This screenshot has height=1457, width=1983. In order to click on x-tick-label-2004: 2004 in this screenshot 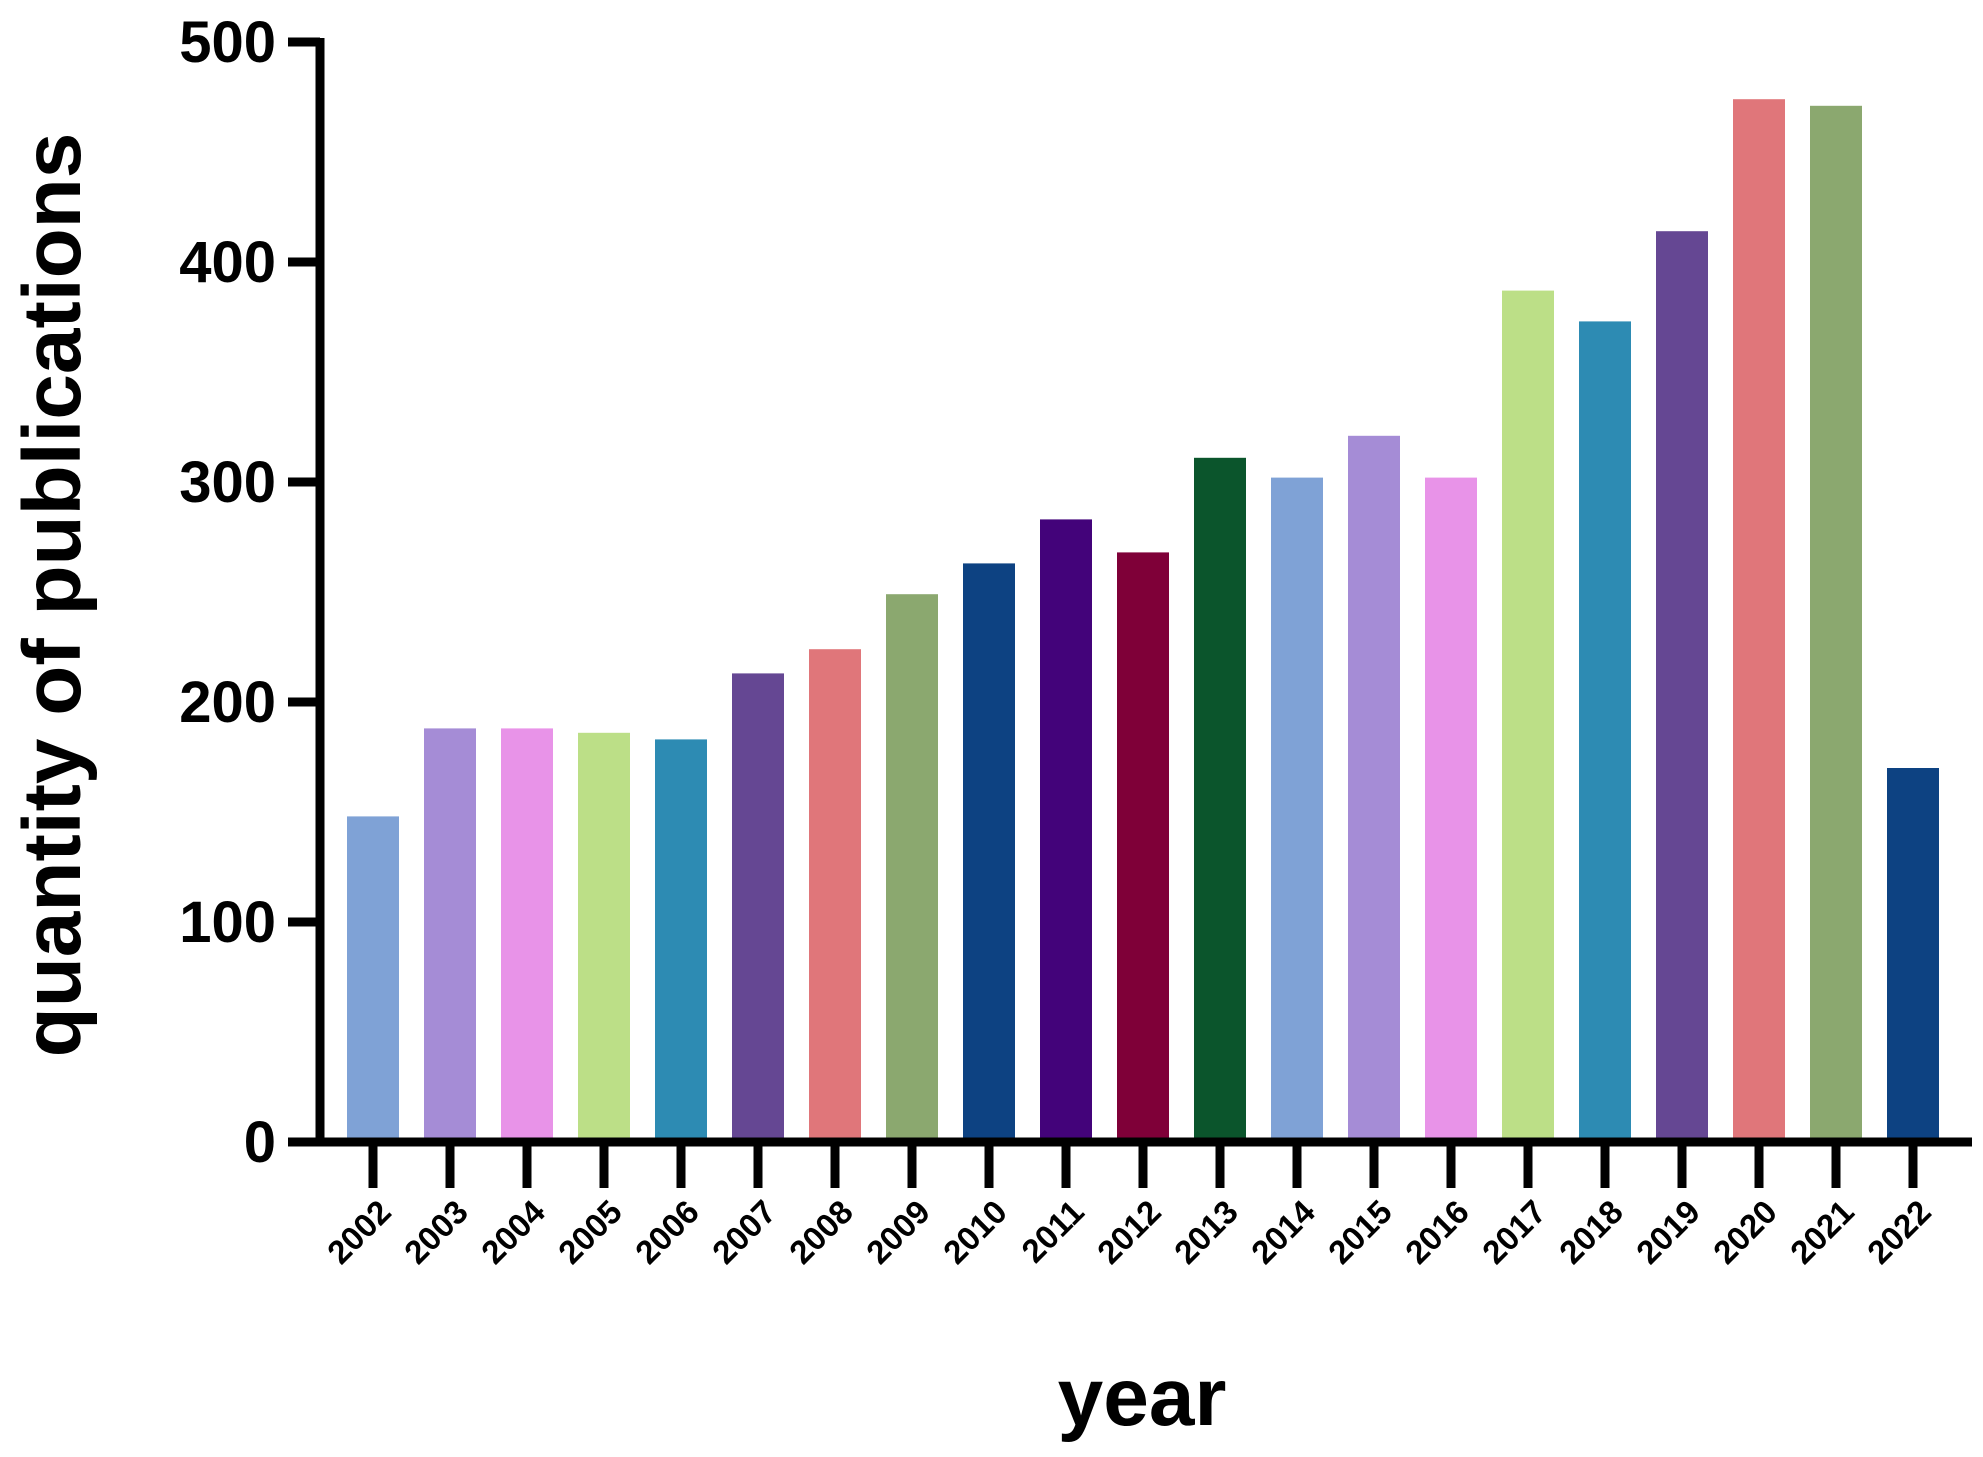, I will do `click(513, 1231)`.